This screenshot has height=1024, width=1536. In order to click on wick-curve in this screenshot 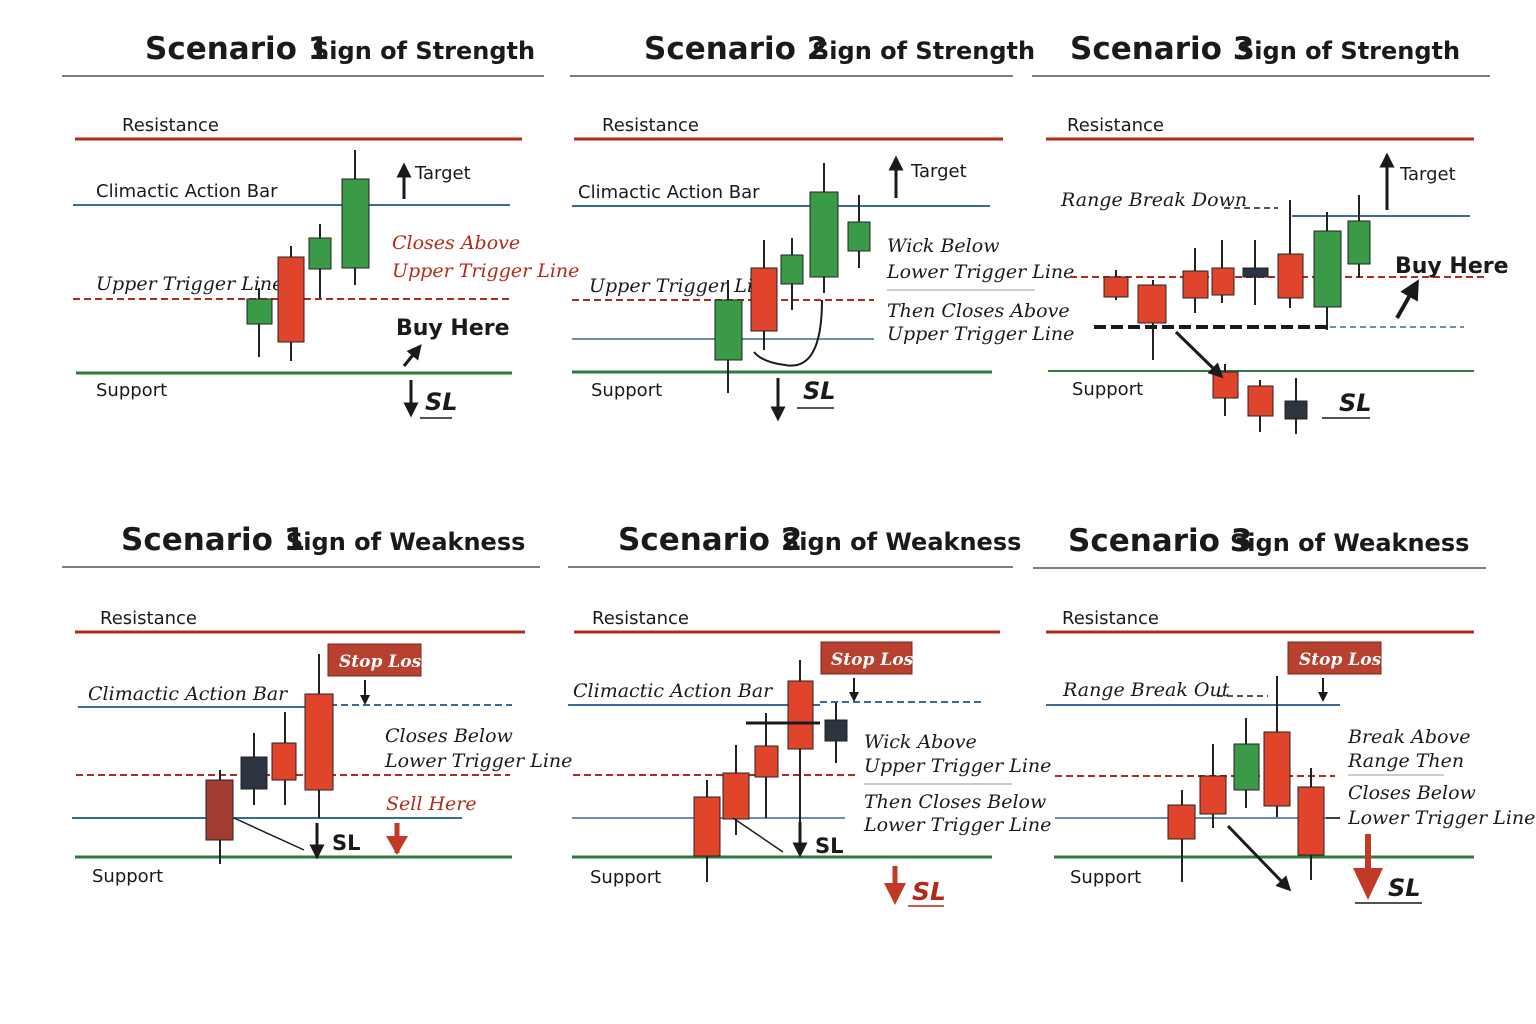, I will do `click(788, 333)`.